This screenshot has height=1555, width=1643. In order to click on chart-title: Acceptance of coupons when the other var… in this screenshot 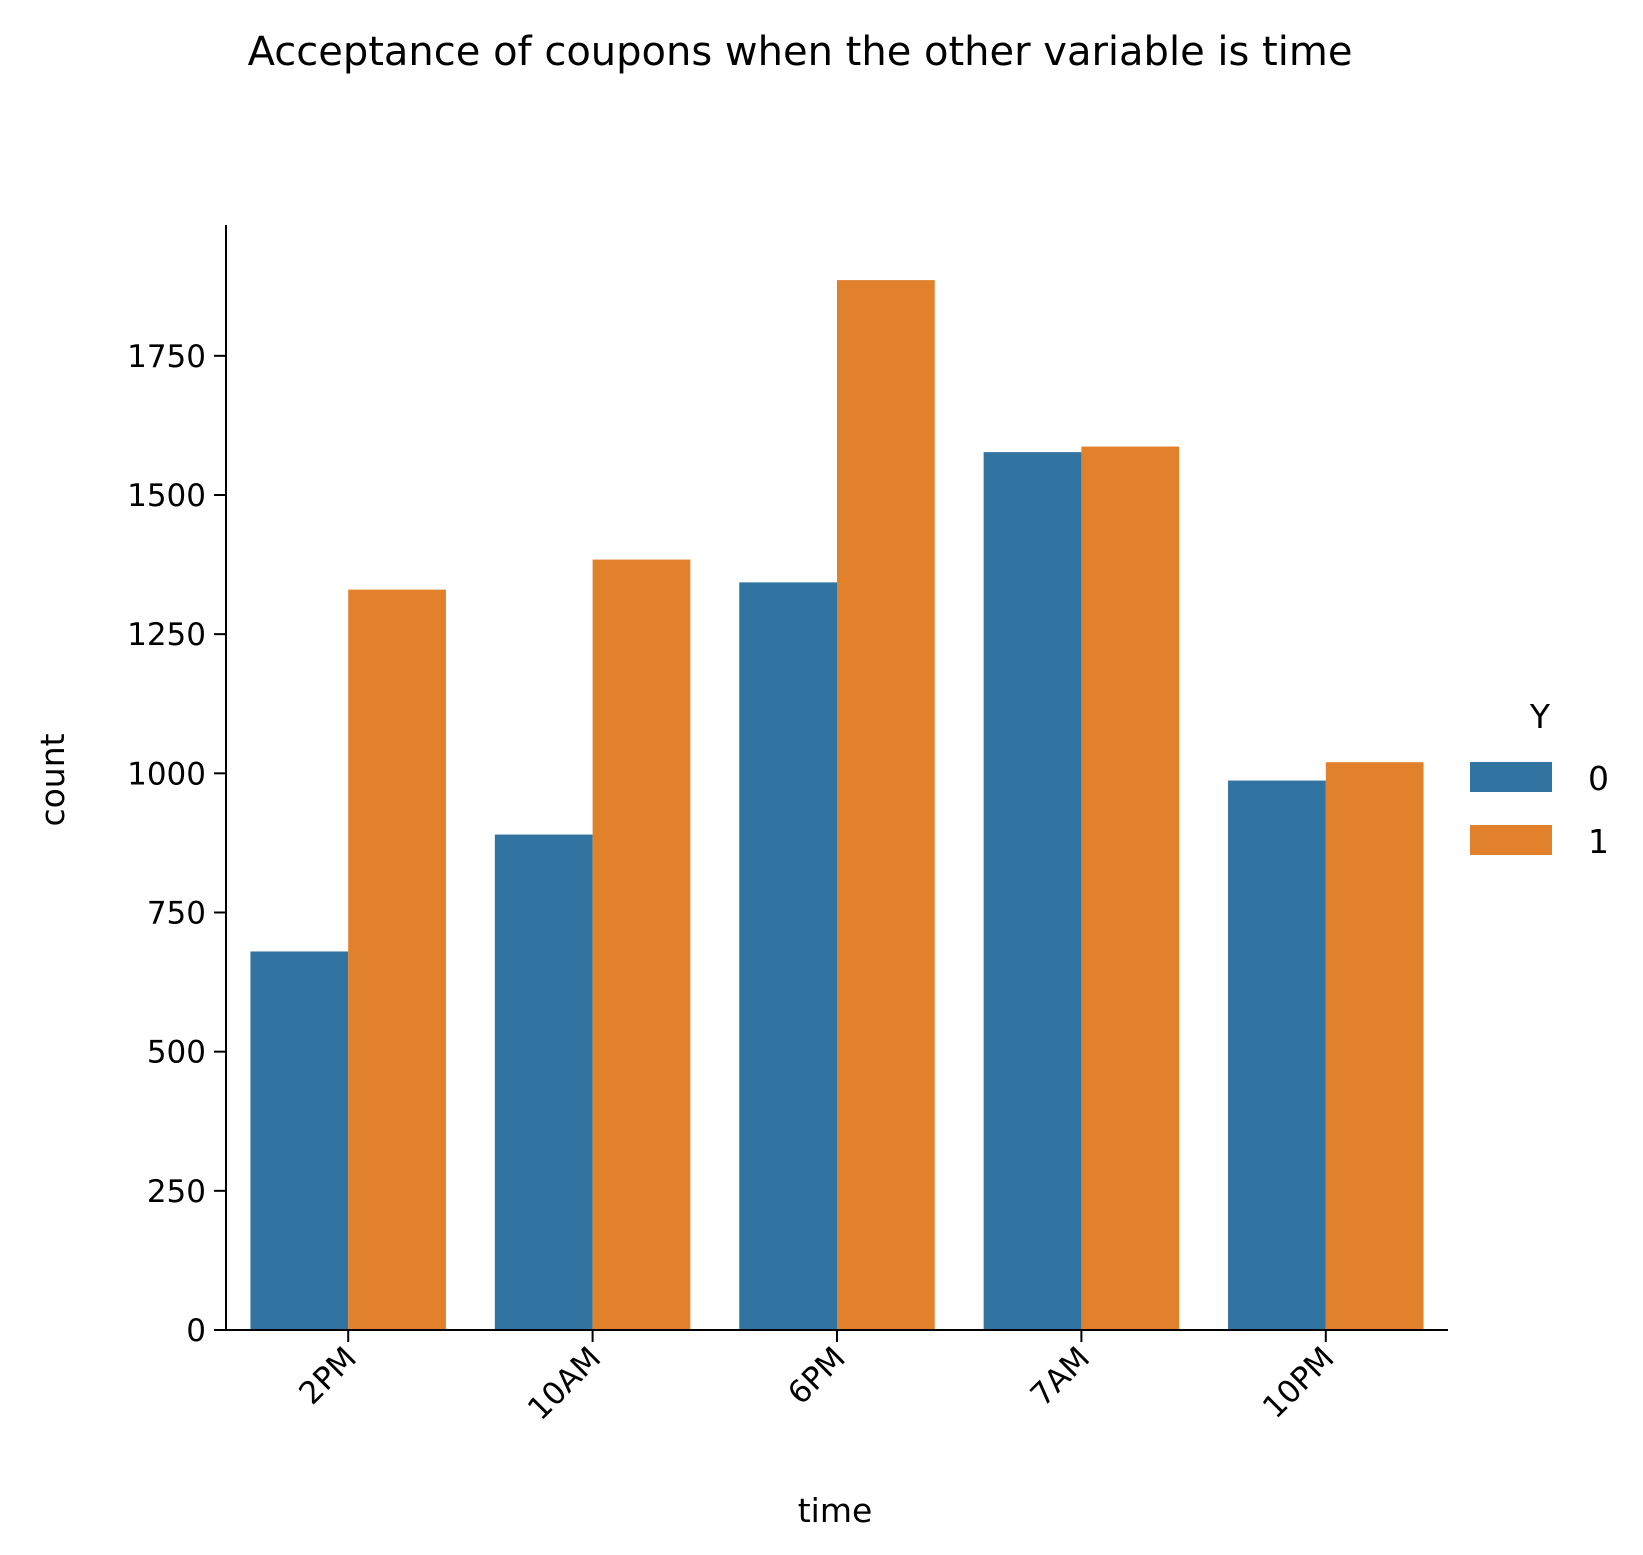, I will do `click(800, 52)`.